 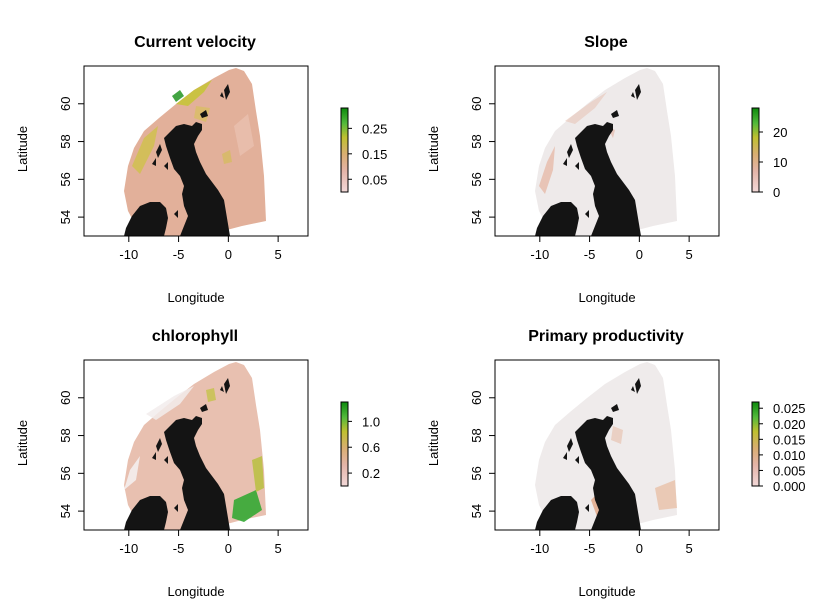 I want to click on legend-tick-label: 0.000, so click(x=789, y=486).